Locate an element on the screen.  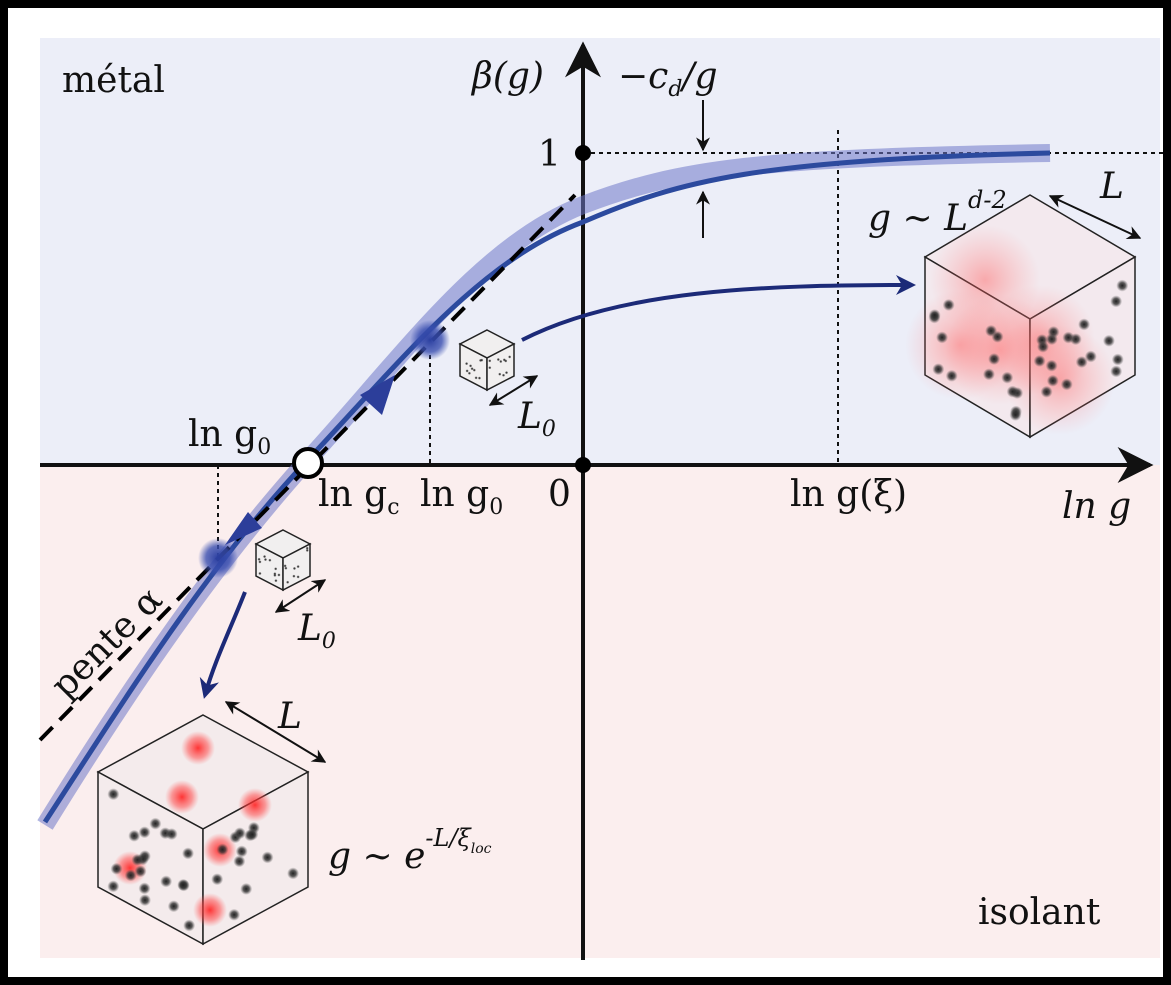
x-axis-label: ln g is located at coordinates (1096, 506).